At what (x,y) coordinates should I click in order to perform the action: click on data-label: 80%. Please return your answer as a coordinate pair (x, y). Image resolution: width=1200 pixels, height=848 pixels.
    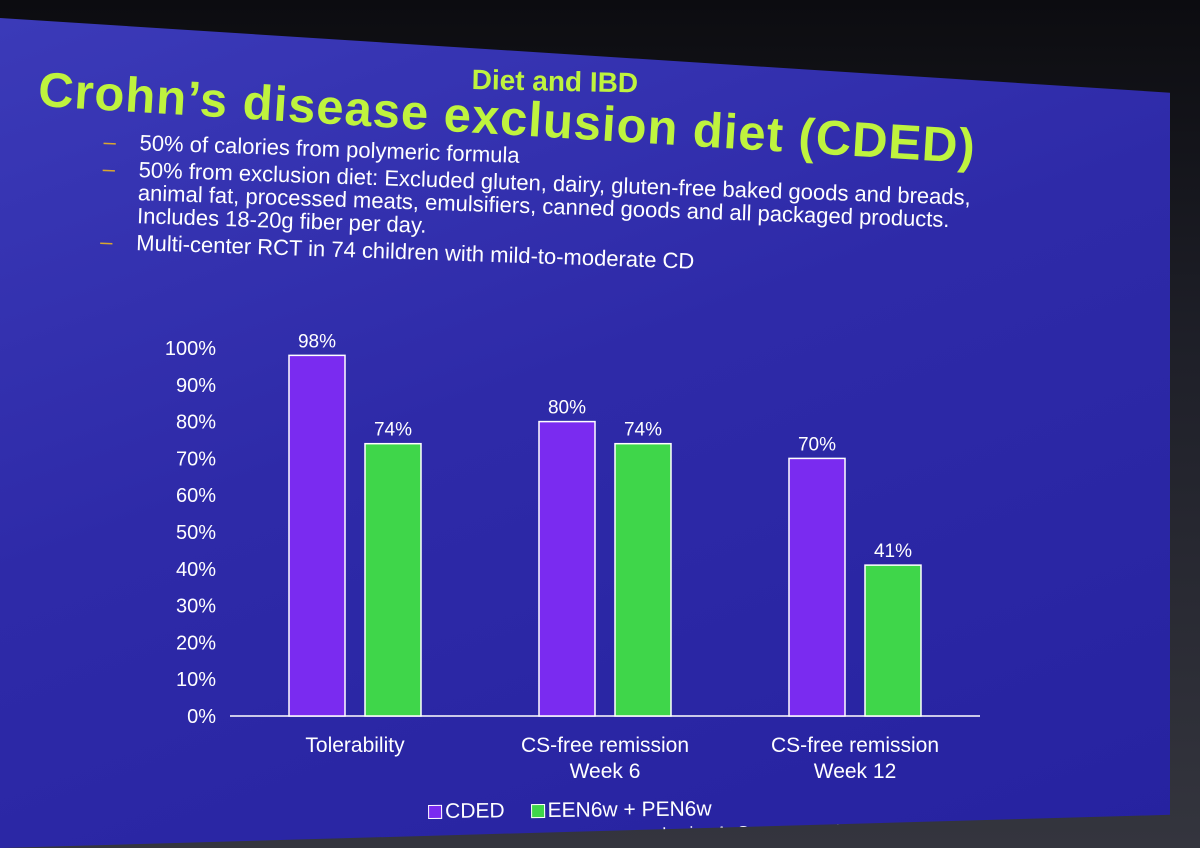
    Looking at the image, I should click on (567, 408).